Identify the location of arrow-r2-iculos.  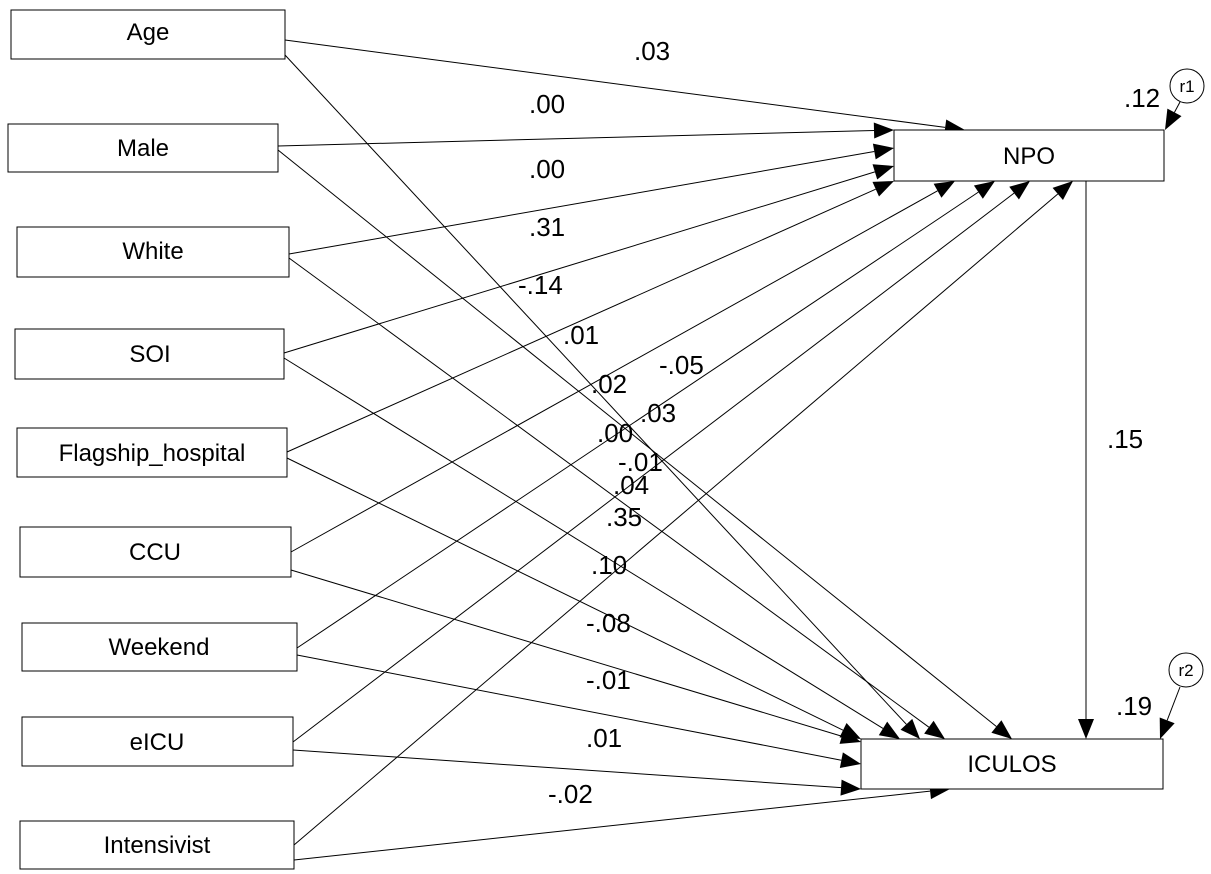
(1170, 712).